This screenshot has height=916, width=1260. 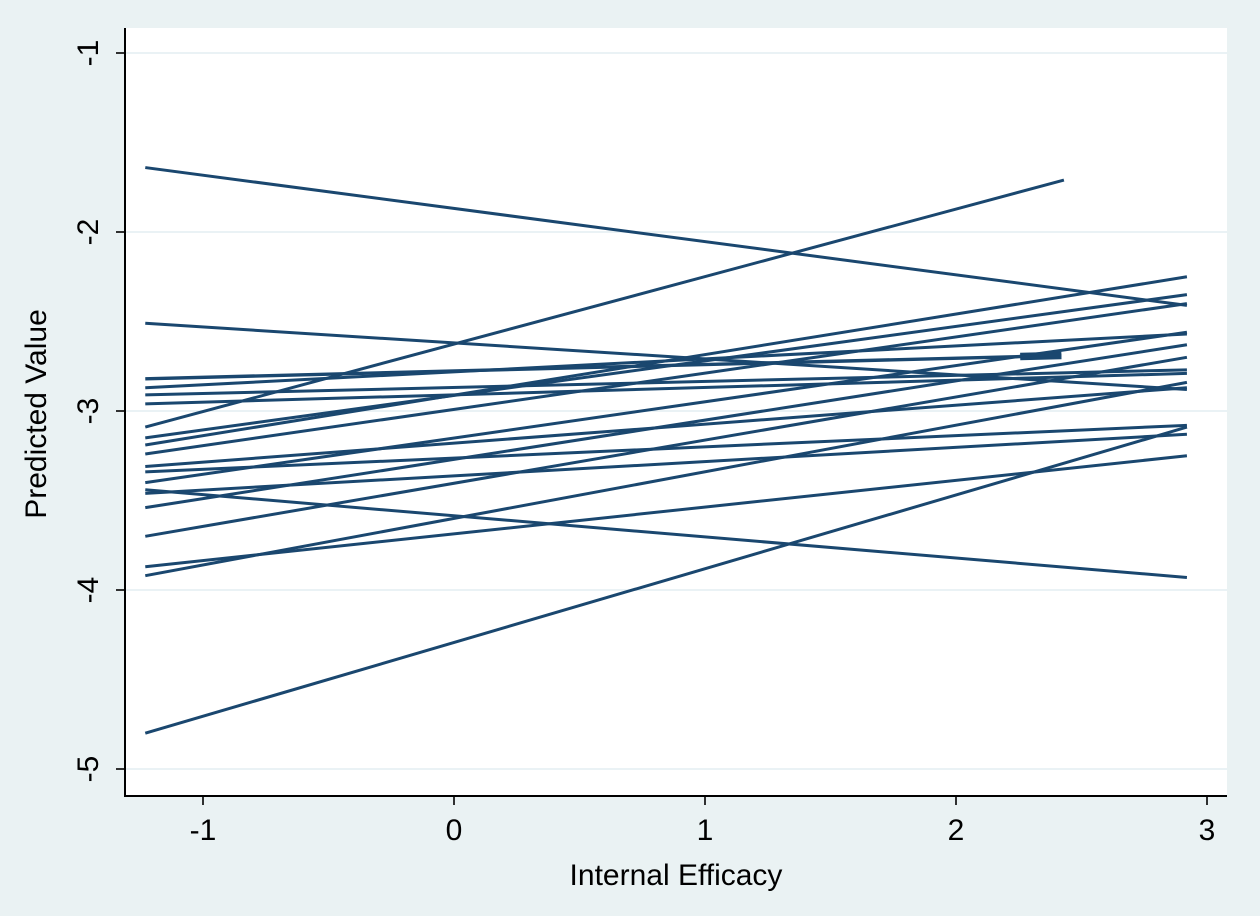 I want to click on y-tick-label: -3, so click(x=88, y=411).